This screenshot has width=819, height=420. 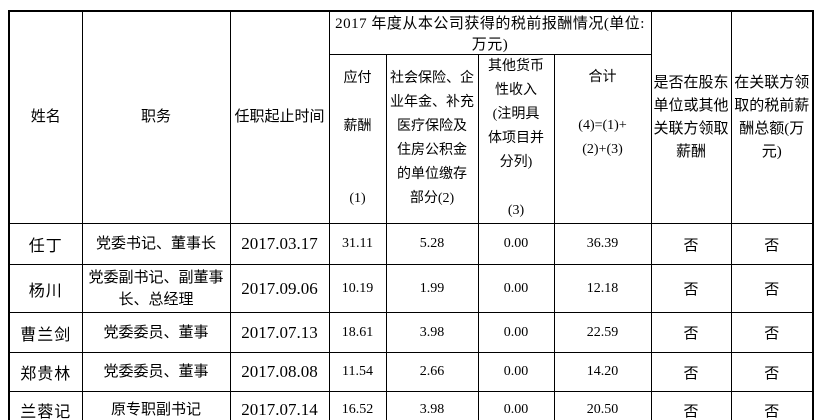 I want to click on col-header-compensation-group: 2017 年度从本公司获得的税前报酬情况(单位:万元), so click(x=490, y=32).